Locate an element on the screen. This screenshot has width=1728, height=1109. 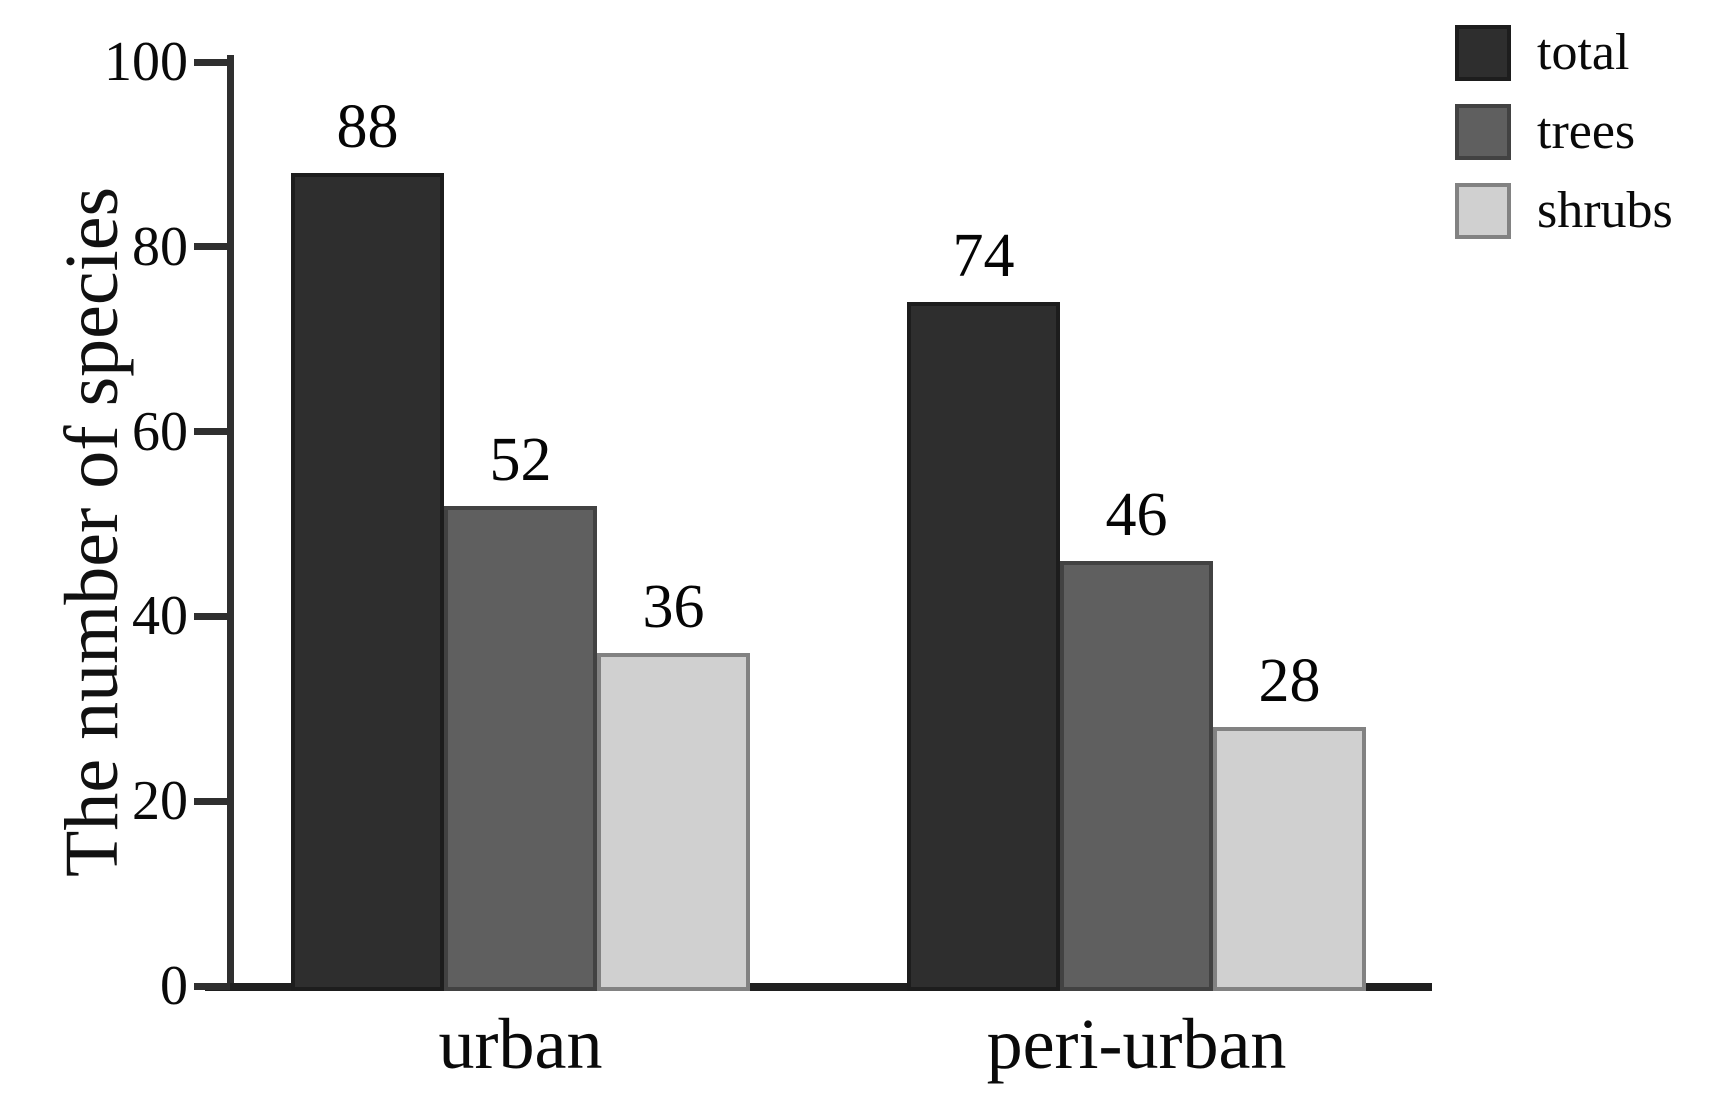
y-tick-label-40: 40 is located at coordinates (160, 616).